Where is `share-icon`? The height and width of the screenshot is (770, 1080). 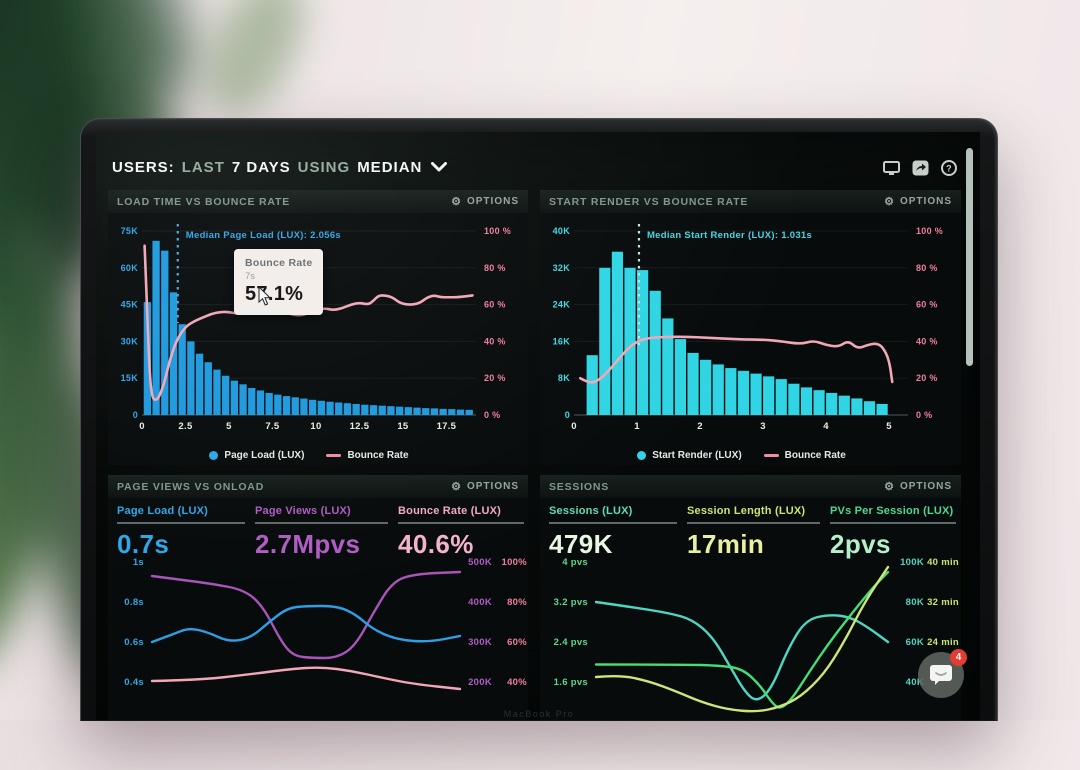
share-icon is located at coordinates (920, 168).